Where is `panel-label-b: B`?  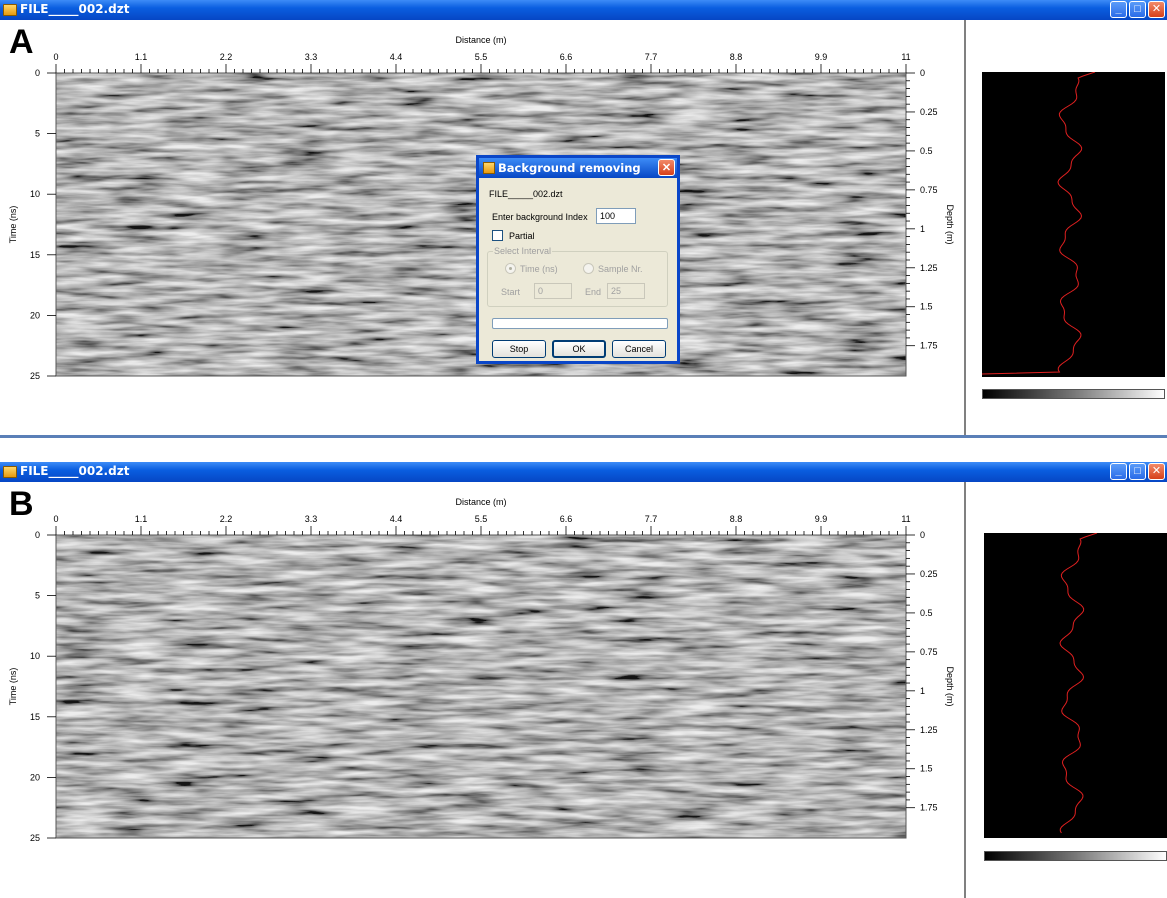
panel-label-b: B is located at coordinates (21, 504).